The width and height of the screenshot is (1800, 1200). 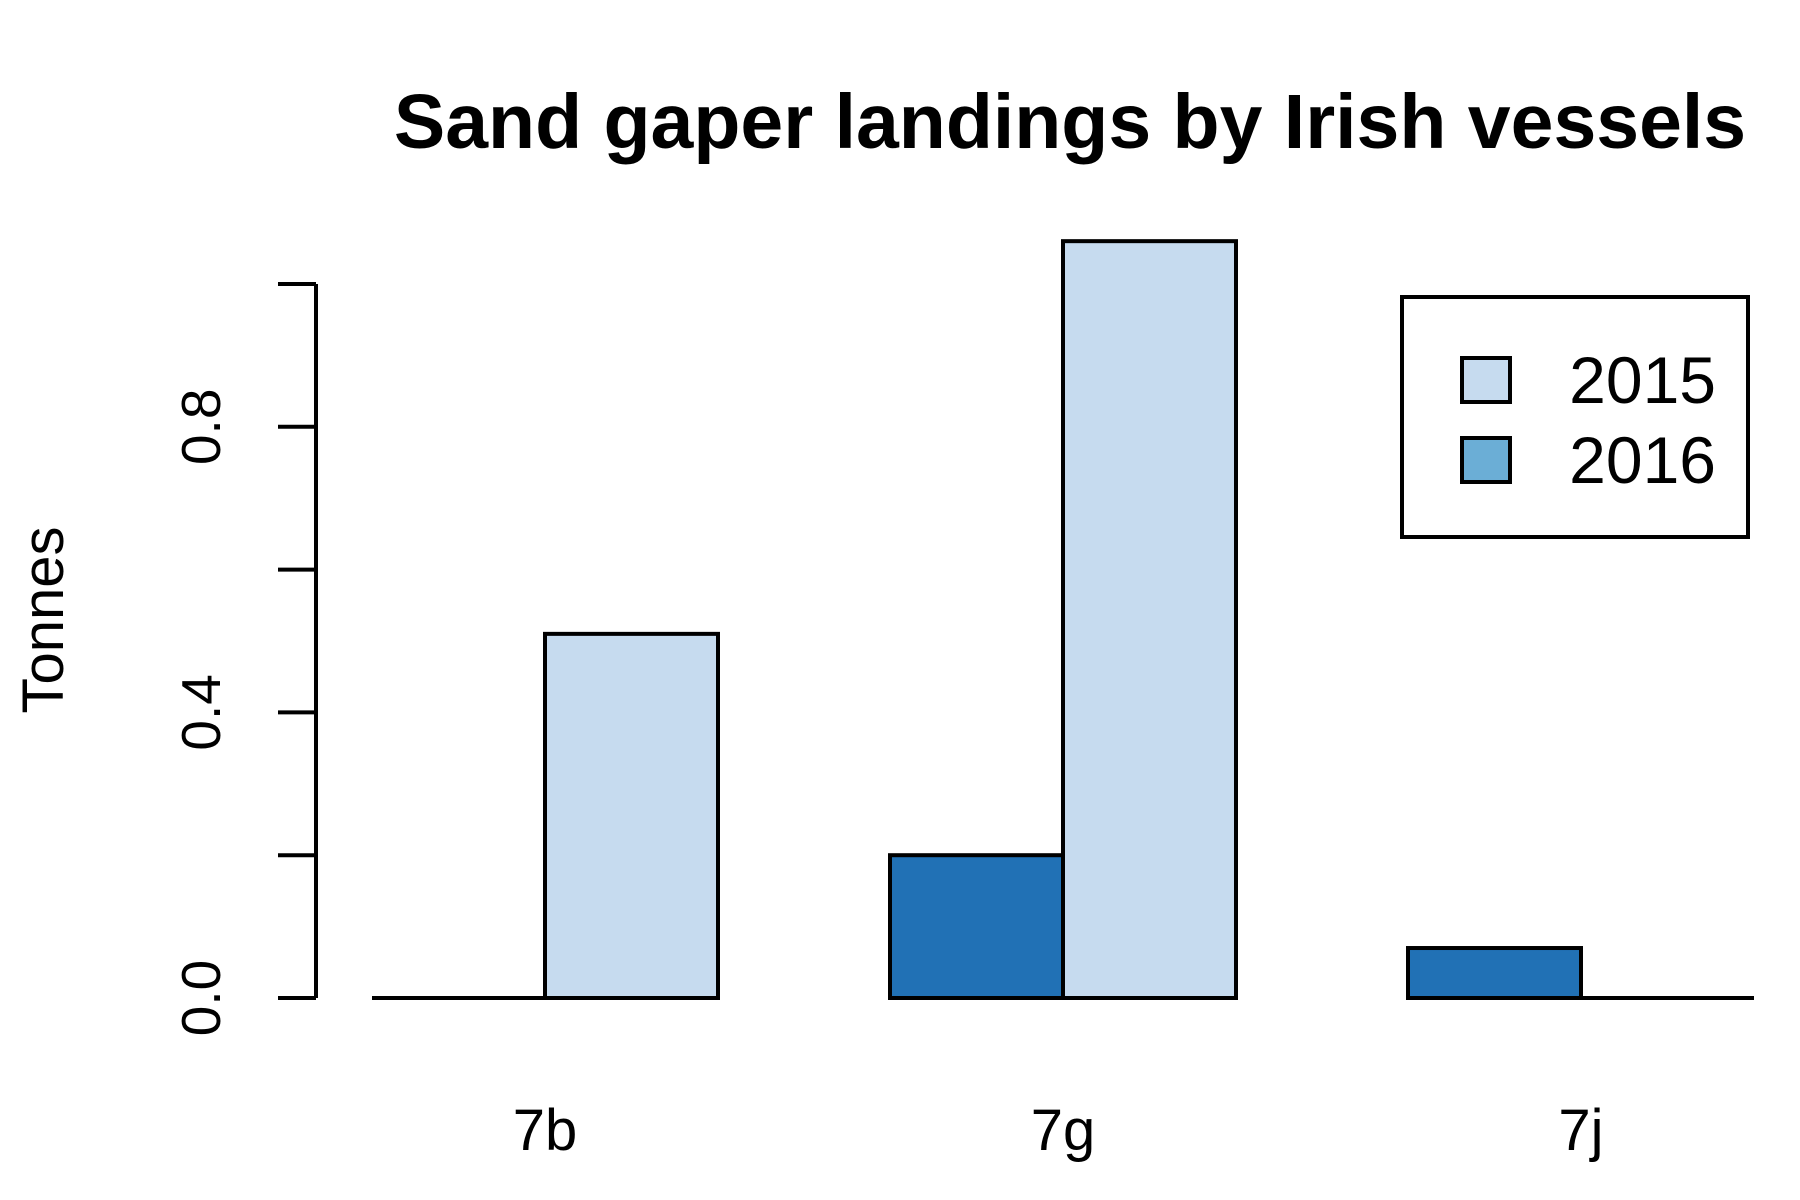 I want to click on legend-swatch-2015, so click(x=1486, y=380).